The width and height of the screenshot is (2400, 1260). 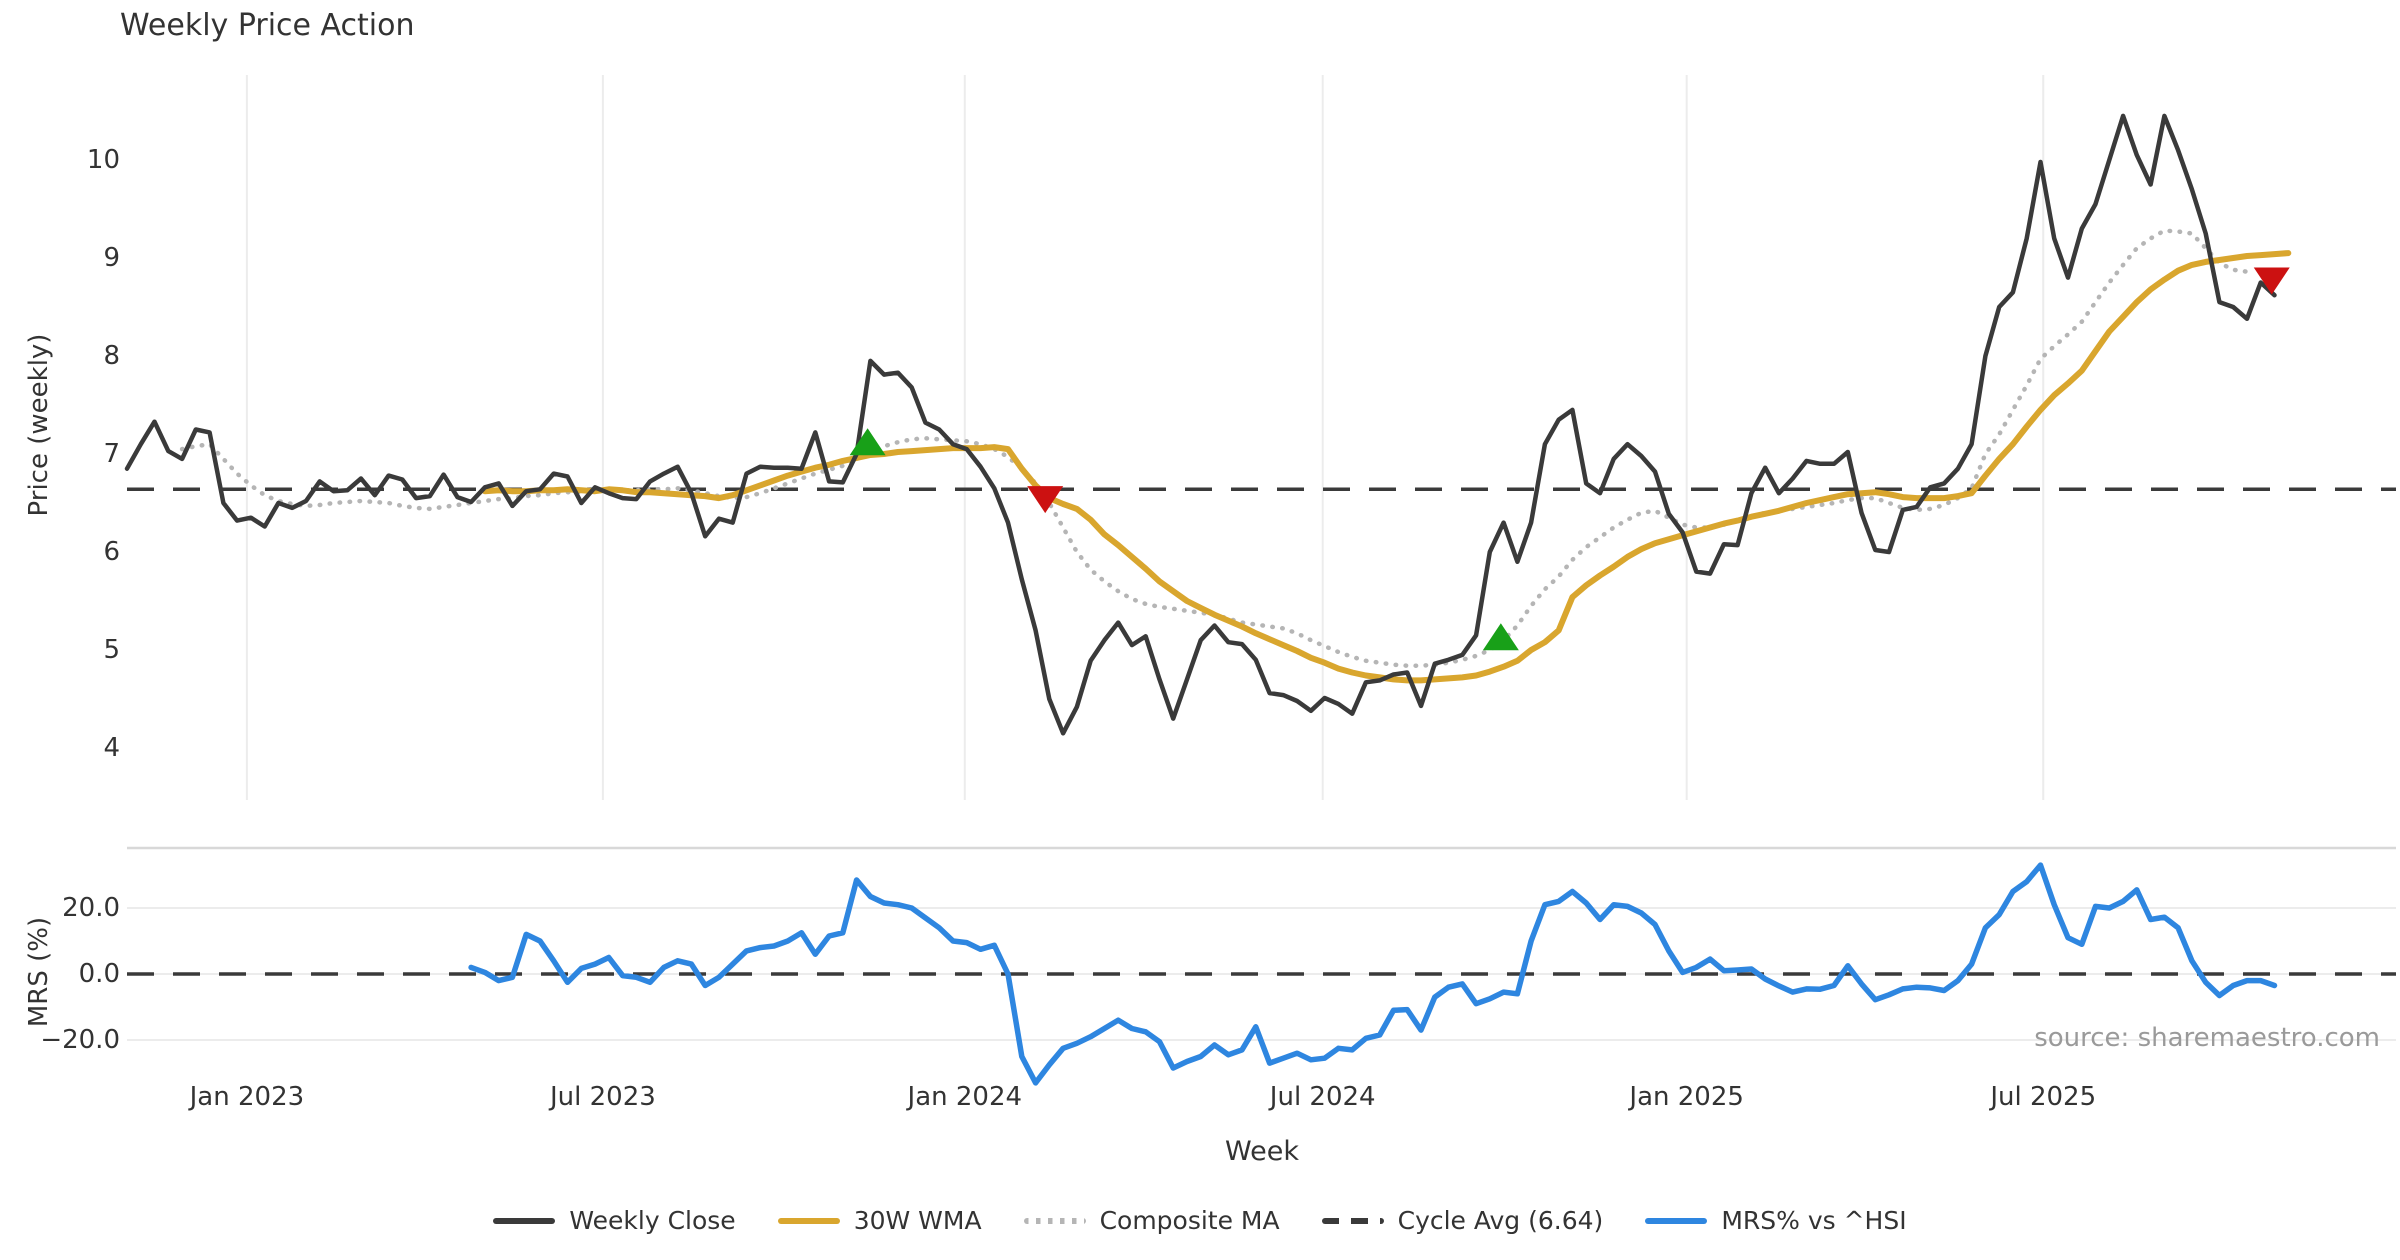 What do you see at coordinates (652, 1220) in the screenshot?
I see `legend-label: Weekly Close` at bounding box center [652, 1220].